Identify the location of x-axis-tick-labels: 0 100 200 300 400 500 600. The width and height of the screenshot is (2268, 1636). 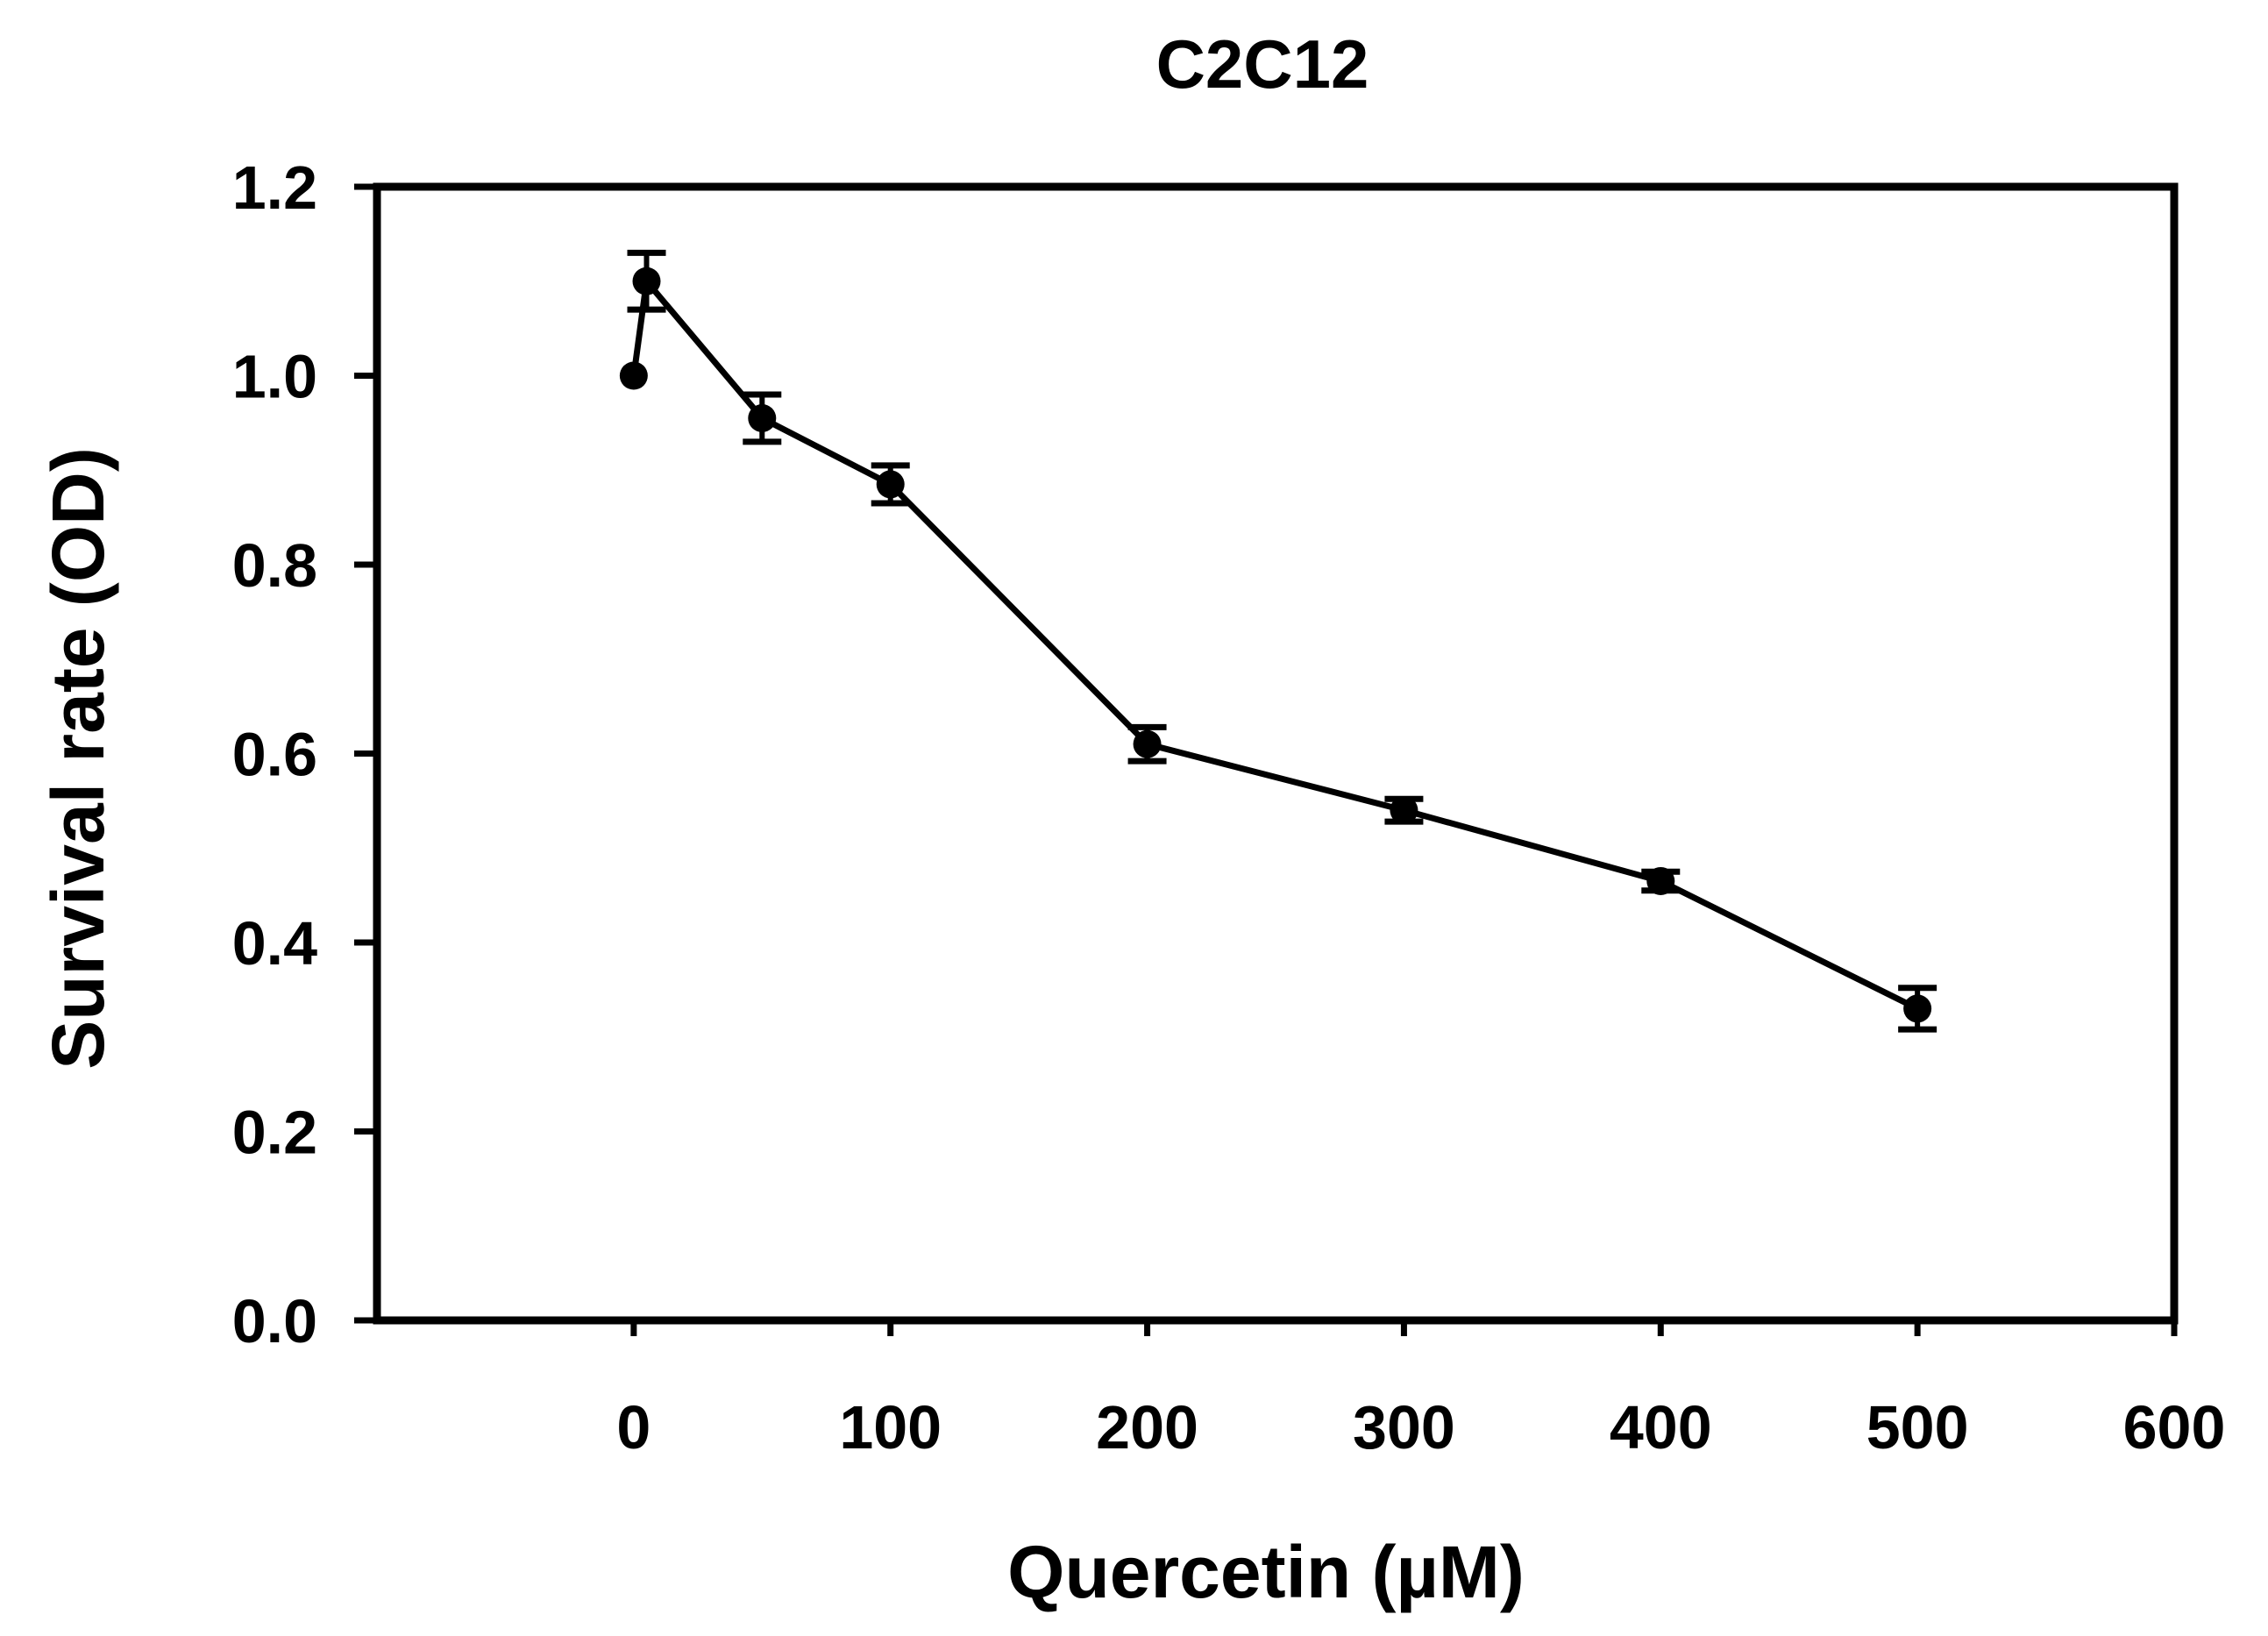
(1420, 1427).